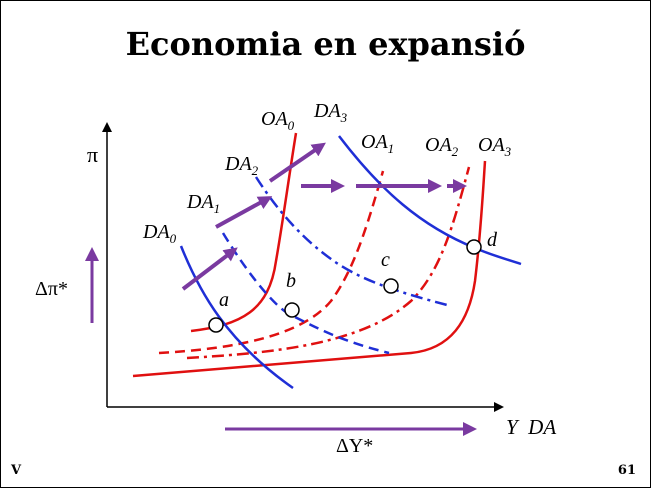 The width and height of the screenshot is (651, 488). What do you see at coordinates (51, 289) in the screenshot?
I see `delta-inflation-label: Δπ*` at bounding box center [51, 289].